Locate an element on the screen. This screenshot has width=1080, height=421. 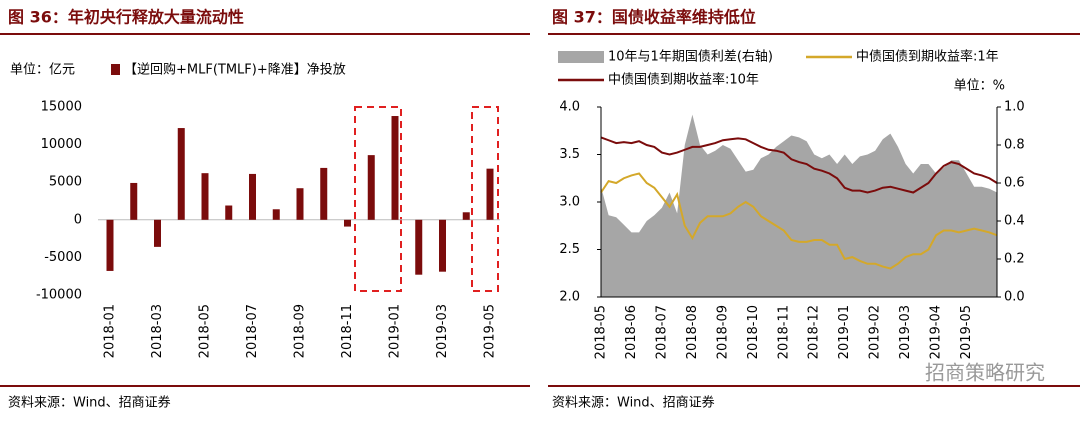
legend-label: 中债国债到期收益率:10年 is located at coordinates (683, 80).